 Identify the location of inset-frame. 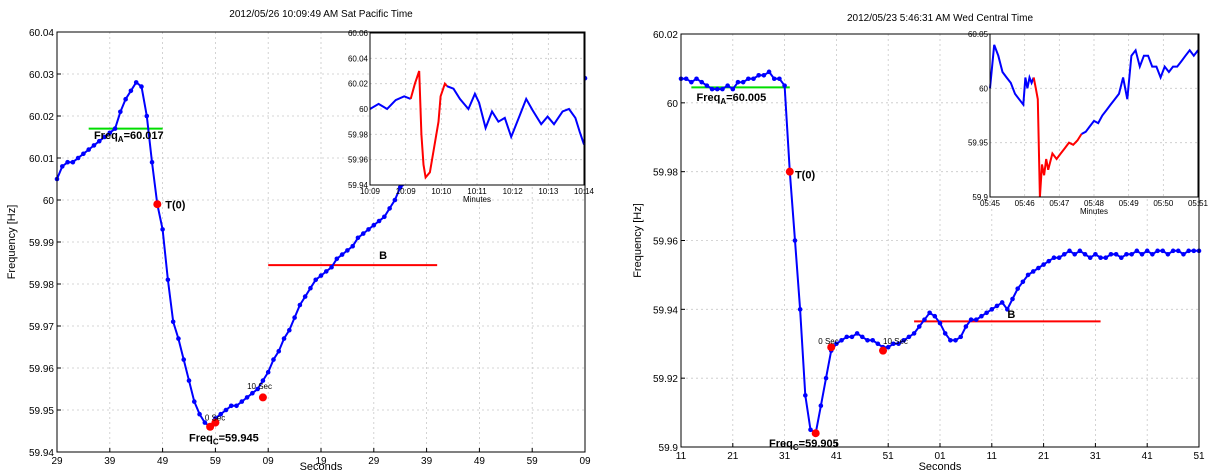
(477, 109).